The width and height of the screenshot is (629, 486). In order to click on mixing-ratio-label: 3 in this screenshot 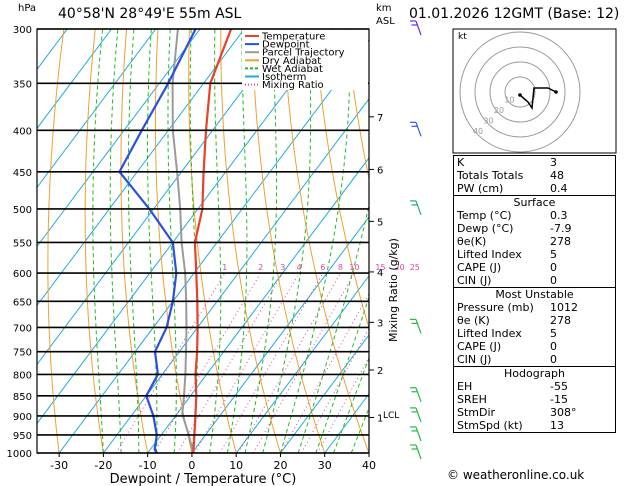, I will do `click(282, 267)`.